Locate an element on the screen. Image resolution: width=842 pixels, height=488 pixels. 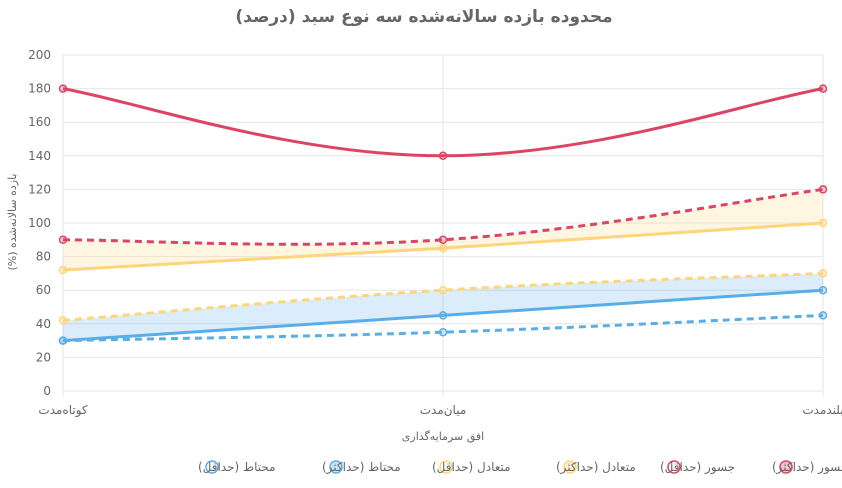
y-tick-label: 140 is located at coordinates (39, 156).